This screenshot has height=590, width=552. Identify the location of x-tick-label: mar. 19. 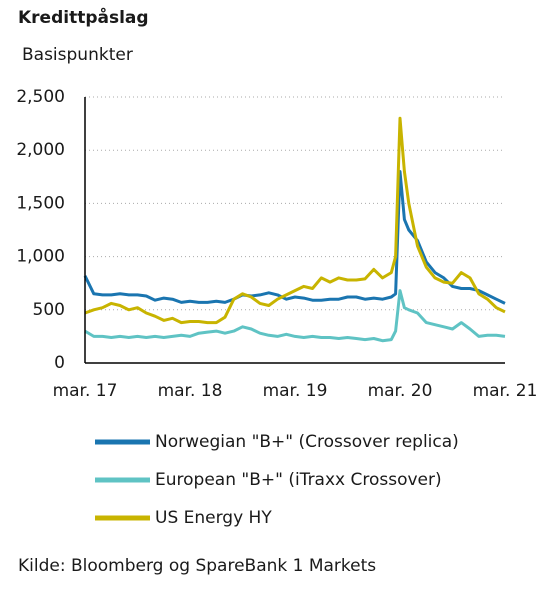
(295, 391).